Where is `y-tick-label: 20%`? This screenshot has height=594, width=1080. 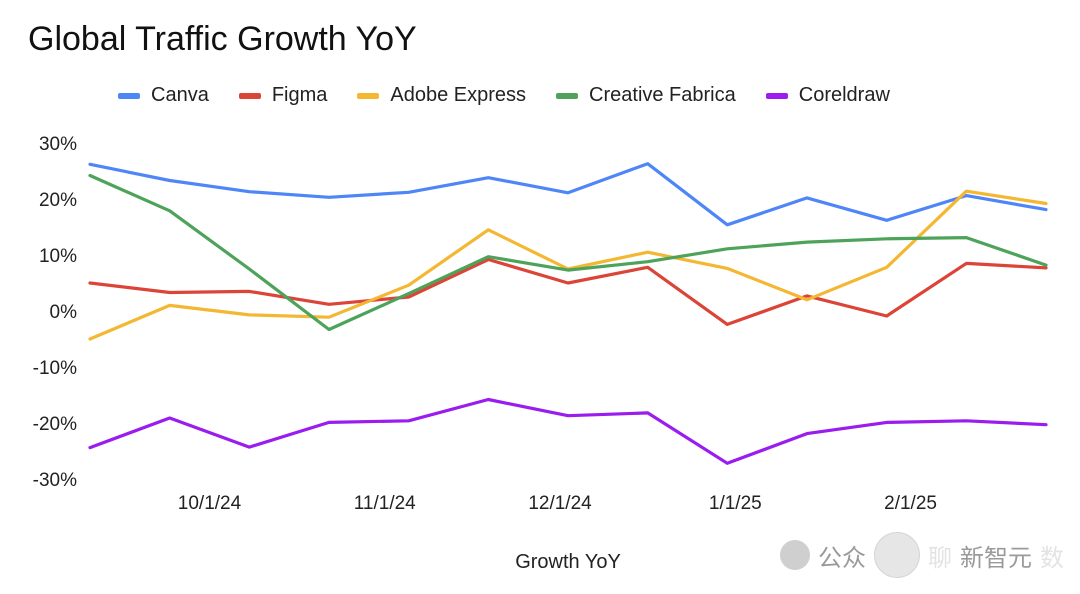 y-tick-label: 20% is located at coordinates (58, 200).